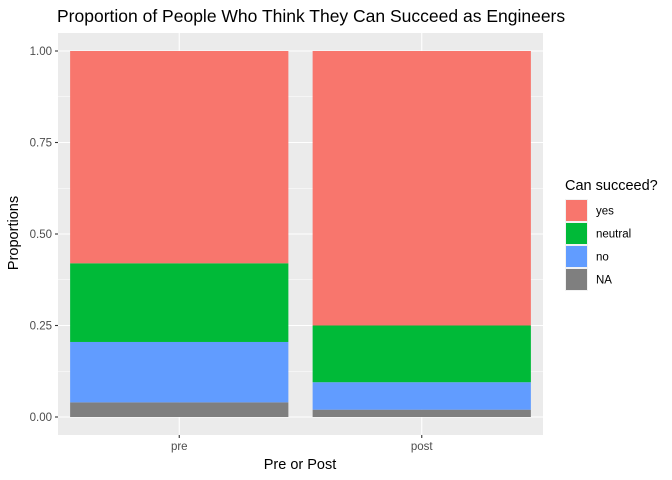 The height and width of the screenshot is (480, 672). I want to click on legend-swatch-na, so click(576, 279).